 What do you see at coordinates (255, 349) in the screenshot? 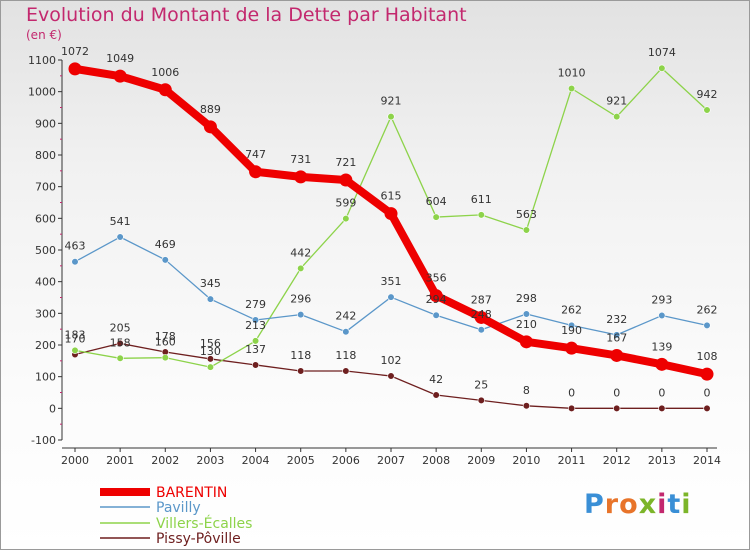
I see `data-label: 137` at bounding box center [255, 349].